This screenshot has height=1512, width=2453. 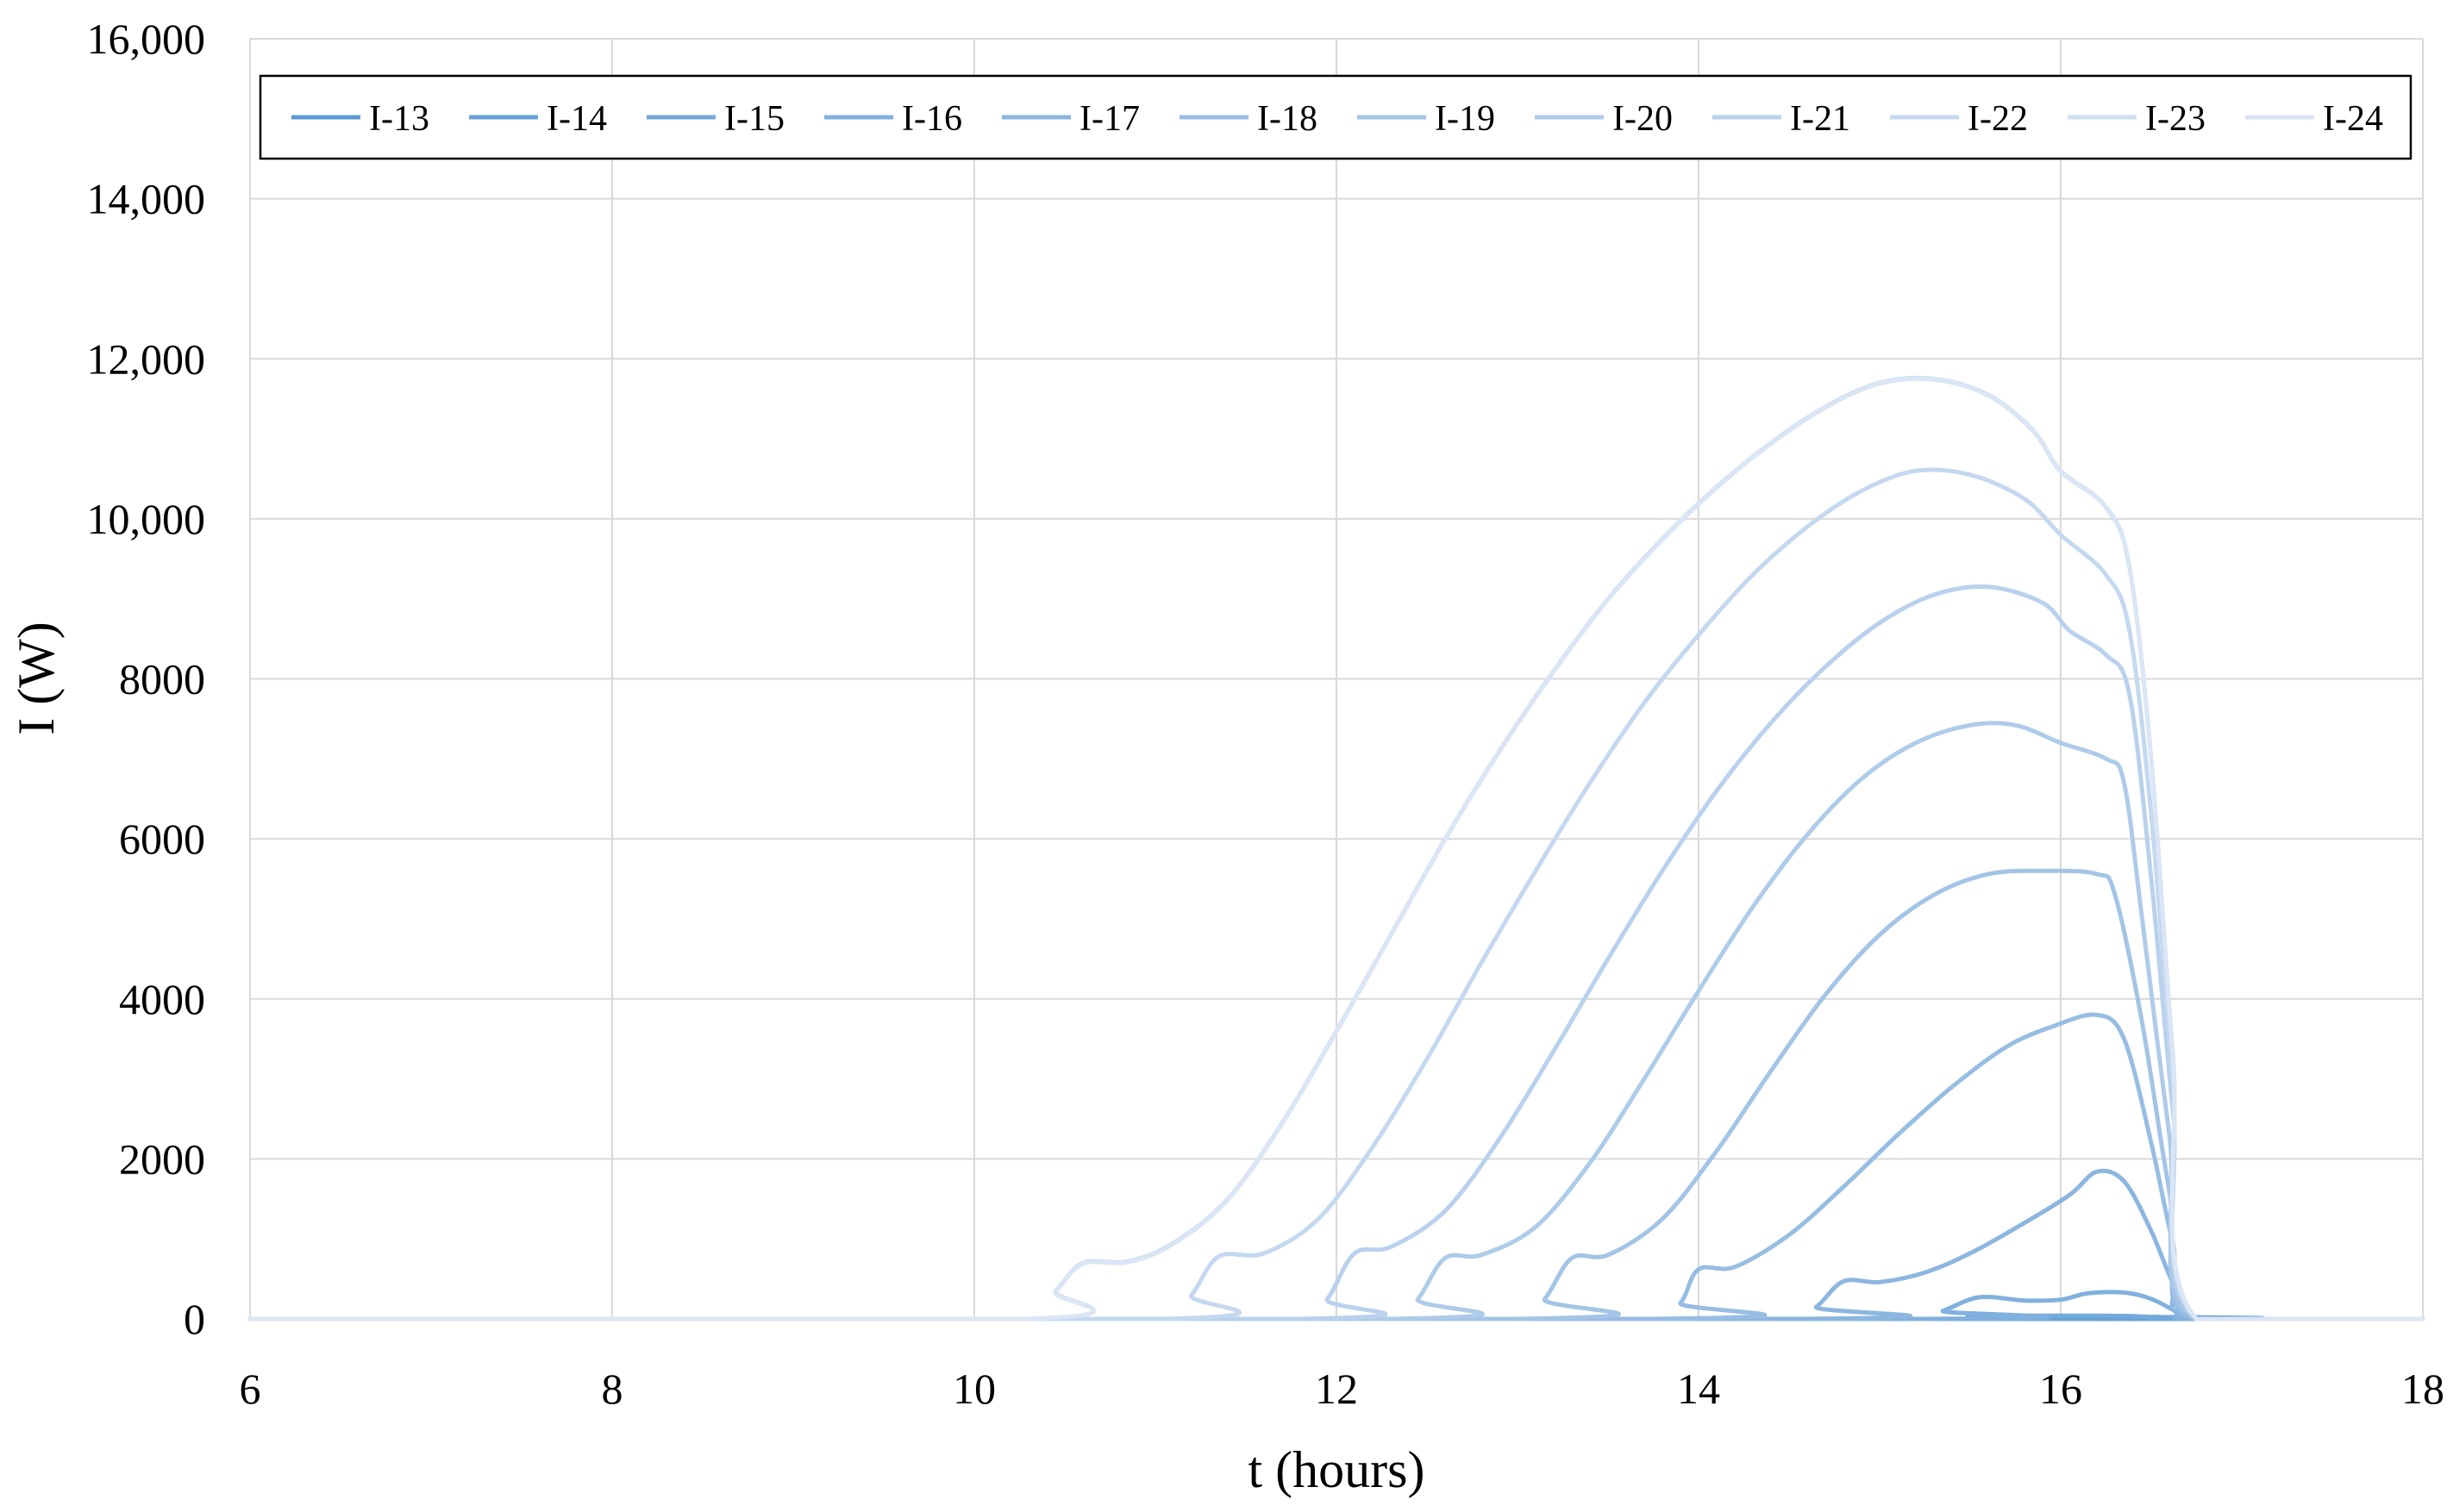 I want to click on legend-label-i-18: I-18, so click(x=1287, y=119).